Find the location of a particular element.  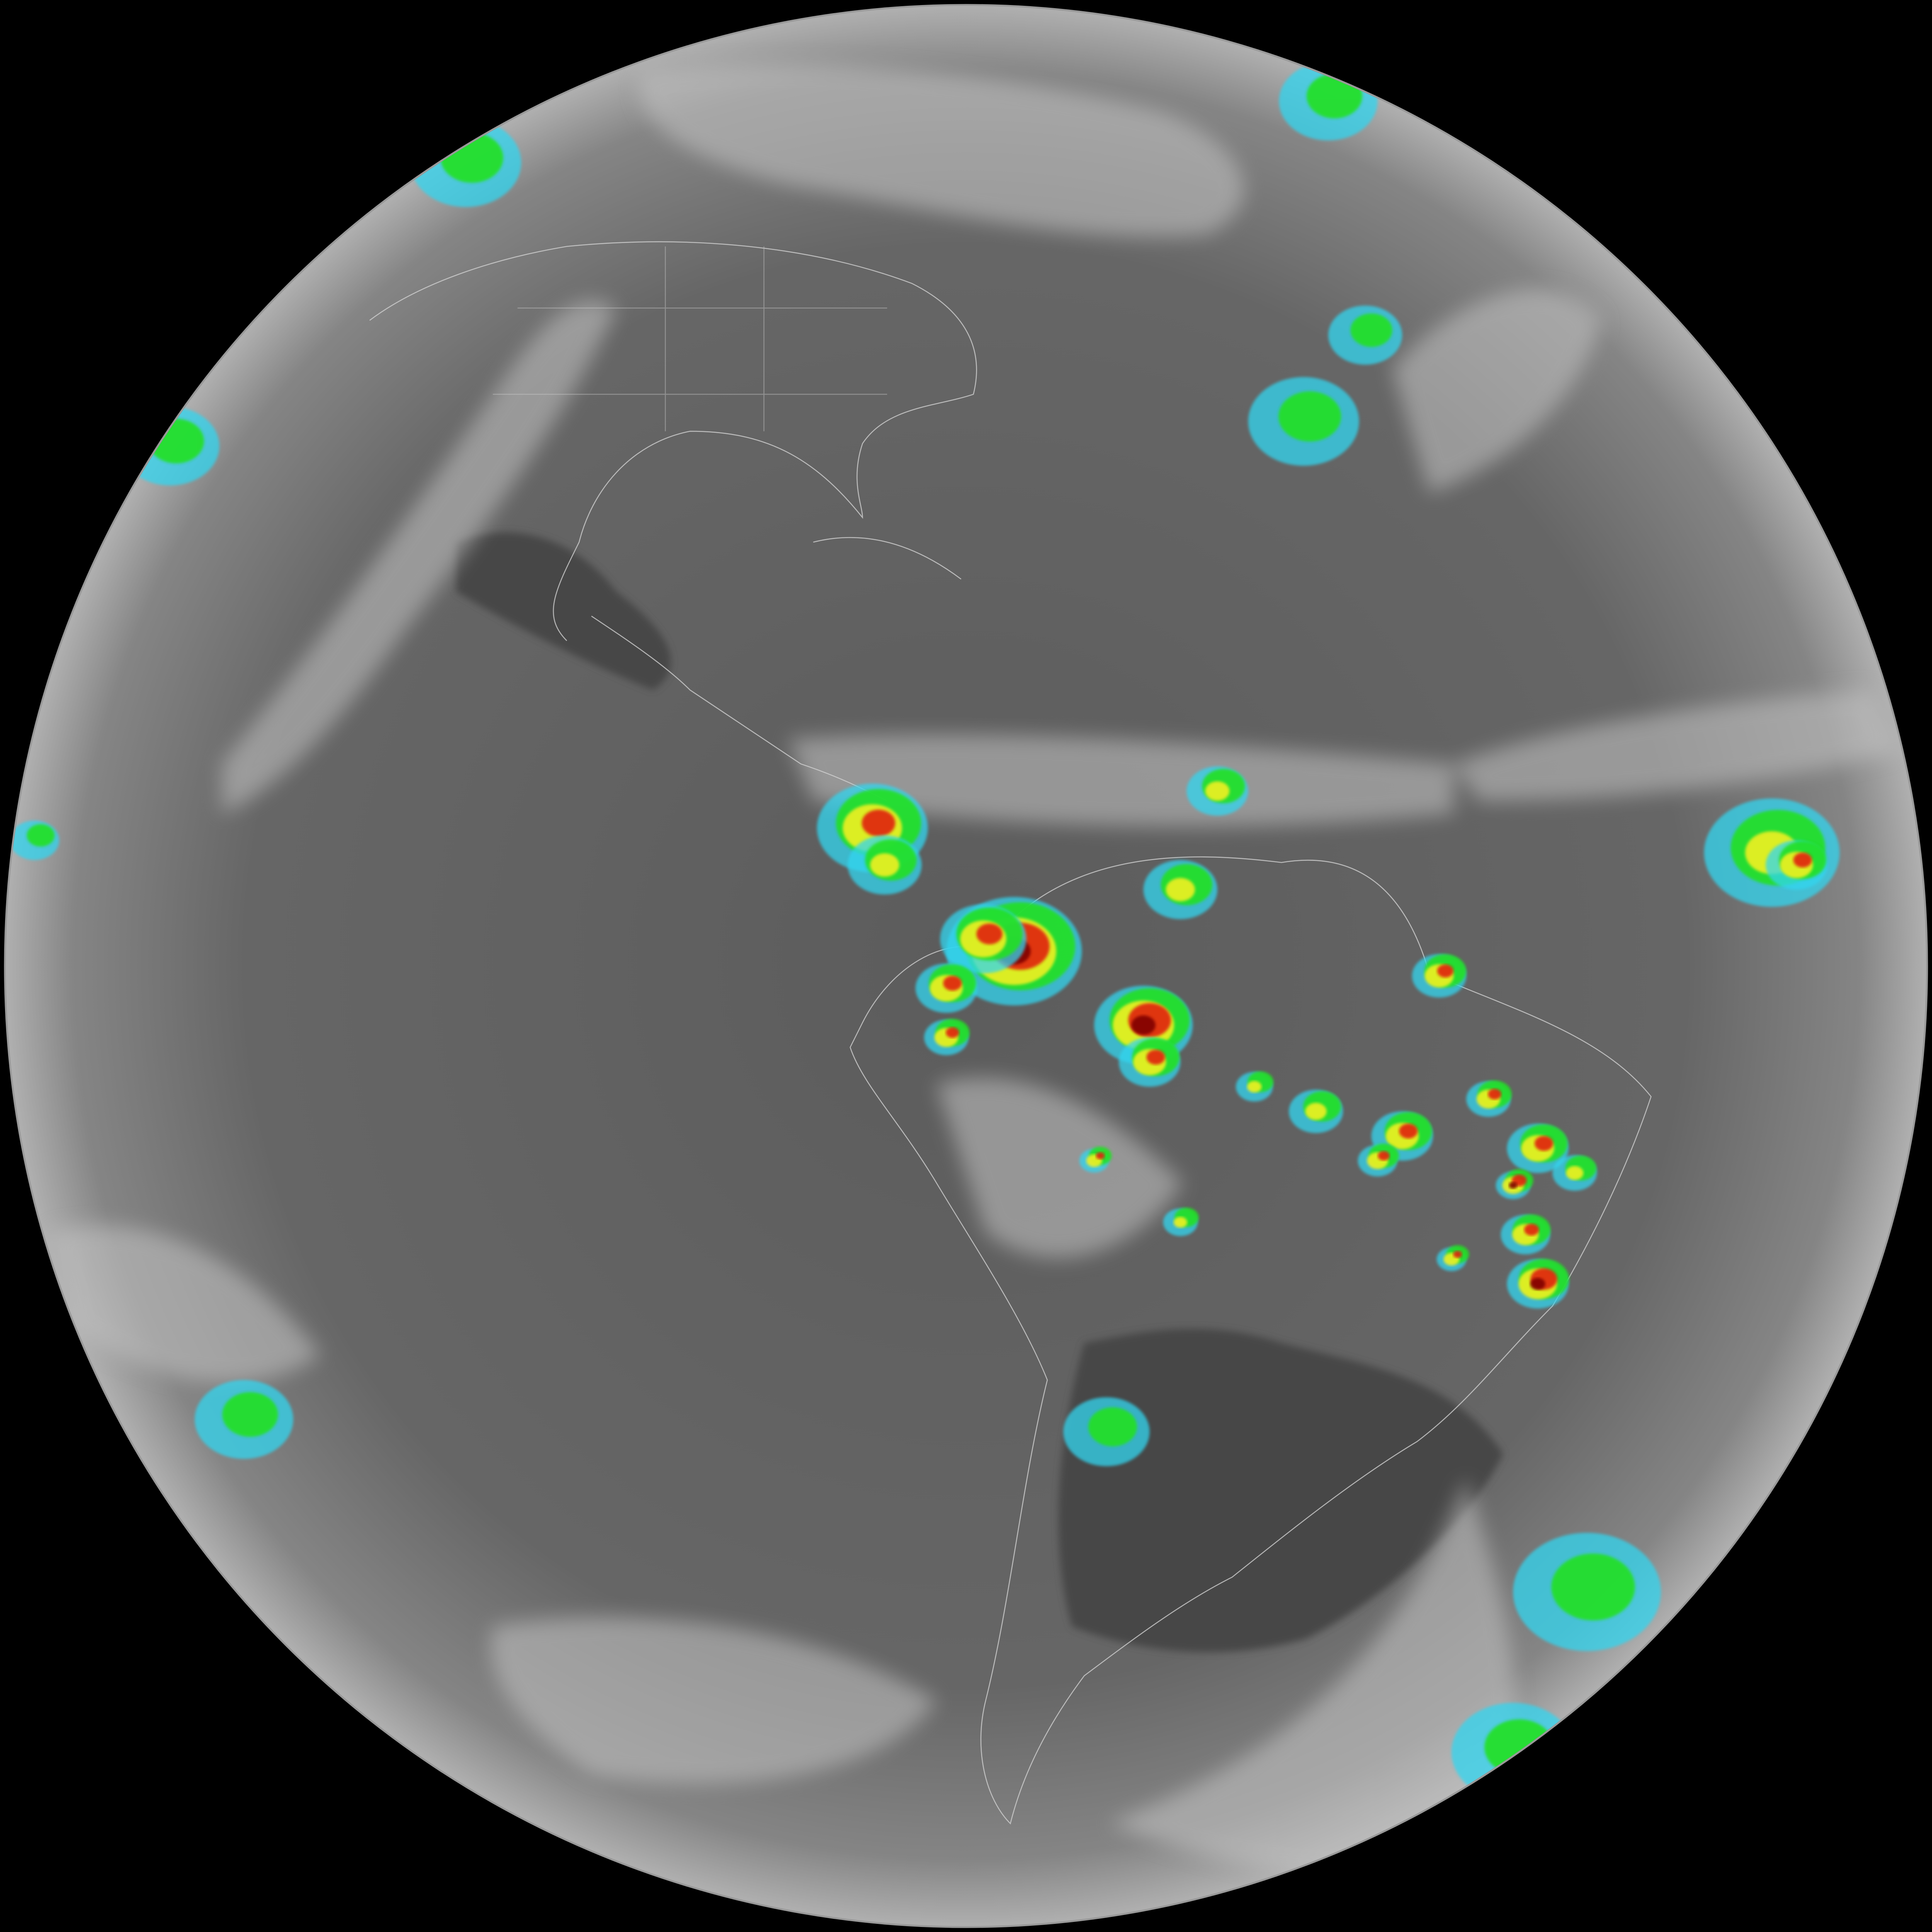

north-america-outline is located at coordinates (673, 441).